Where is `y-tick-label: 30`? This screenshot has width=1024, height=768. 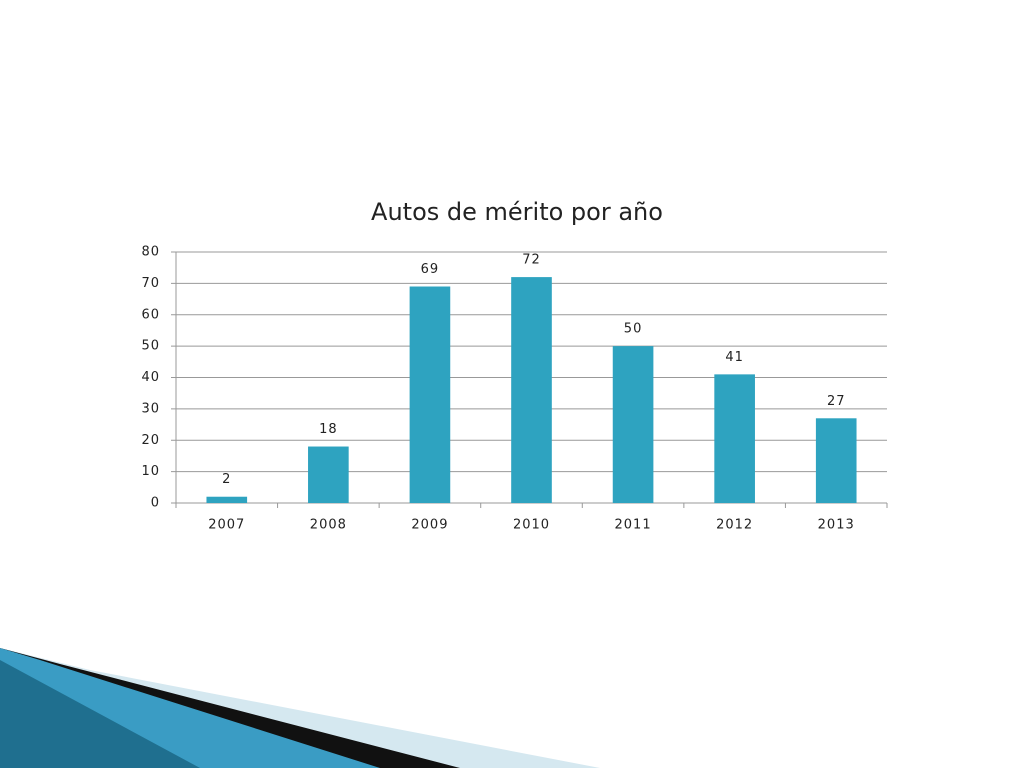
y-tick-label: 30 is located at coordinates (150, 408).